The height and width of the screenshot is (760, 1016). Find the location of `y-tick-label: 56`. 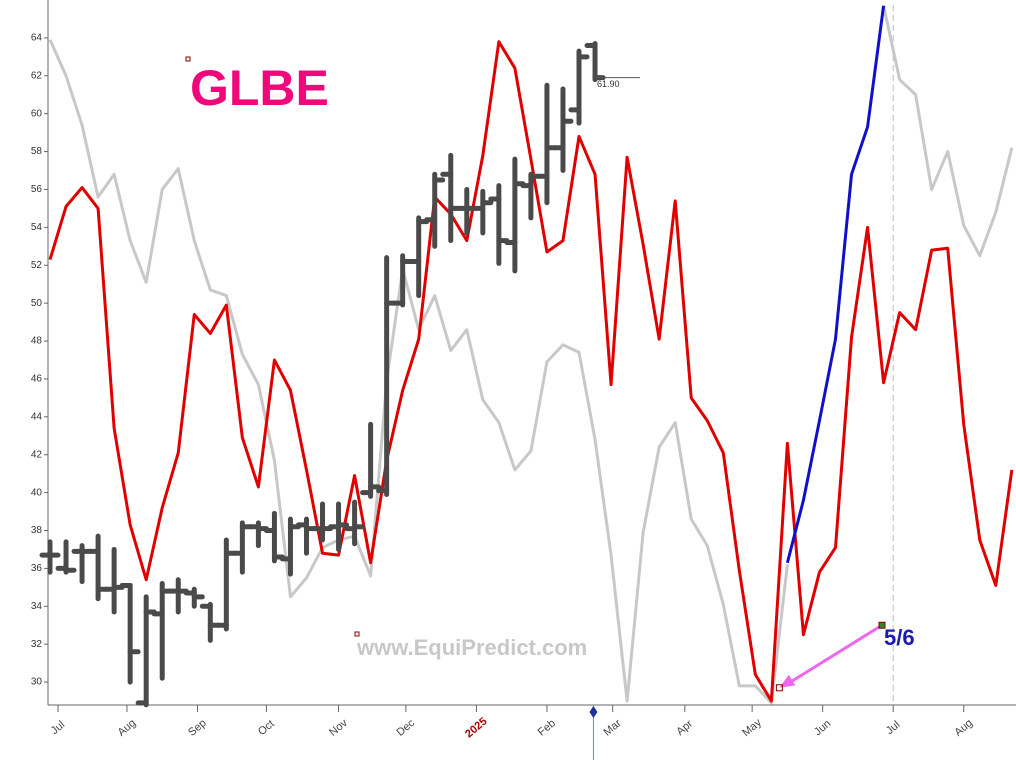

y-tick-label: 56 is located at coordinates (37, 189).